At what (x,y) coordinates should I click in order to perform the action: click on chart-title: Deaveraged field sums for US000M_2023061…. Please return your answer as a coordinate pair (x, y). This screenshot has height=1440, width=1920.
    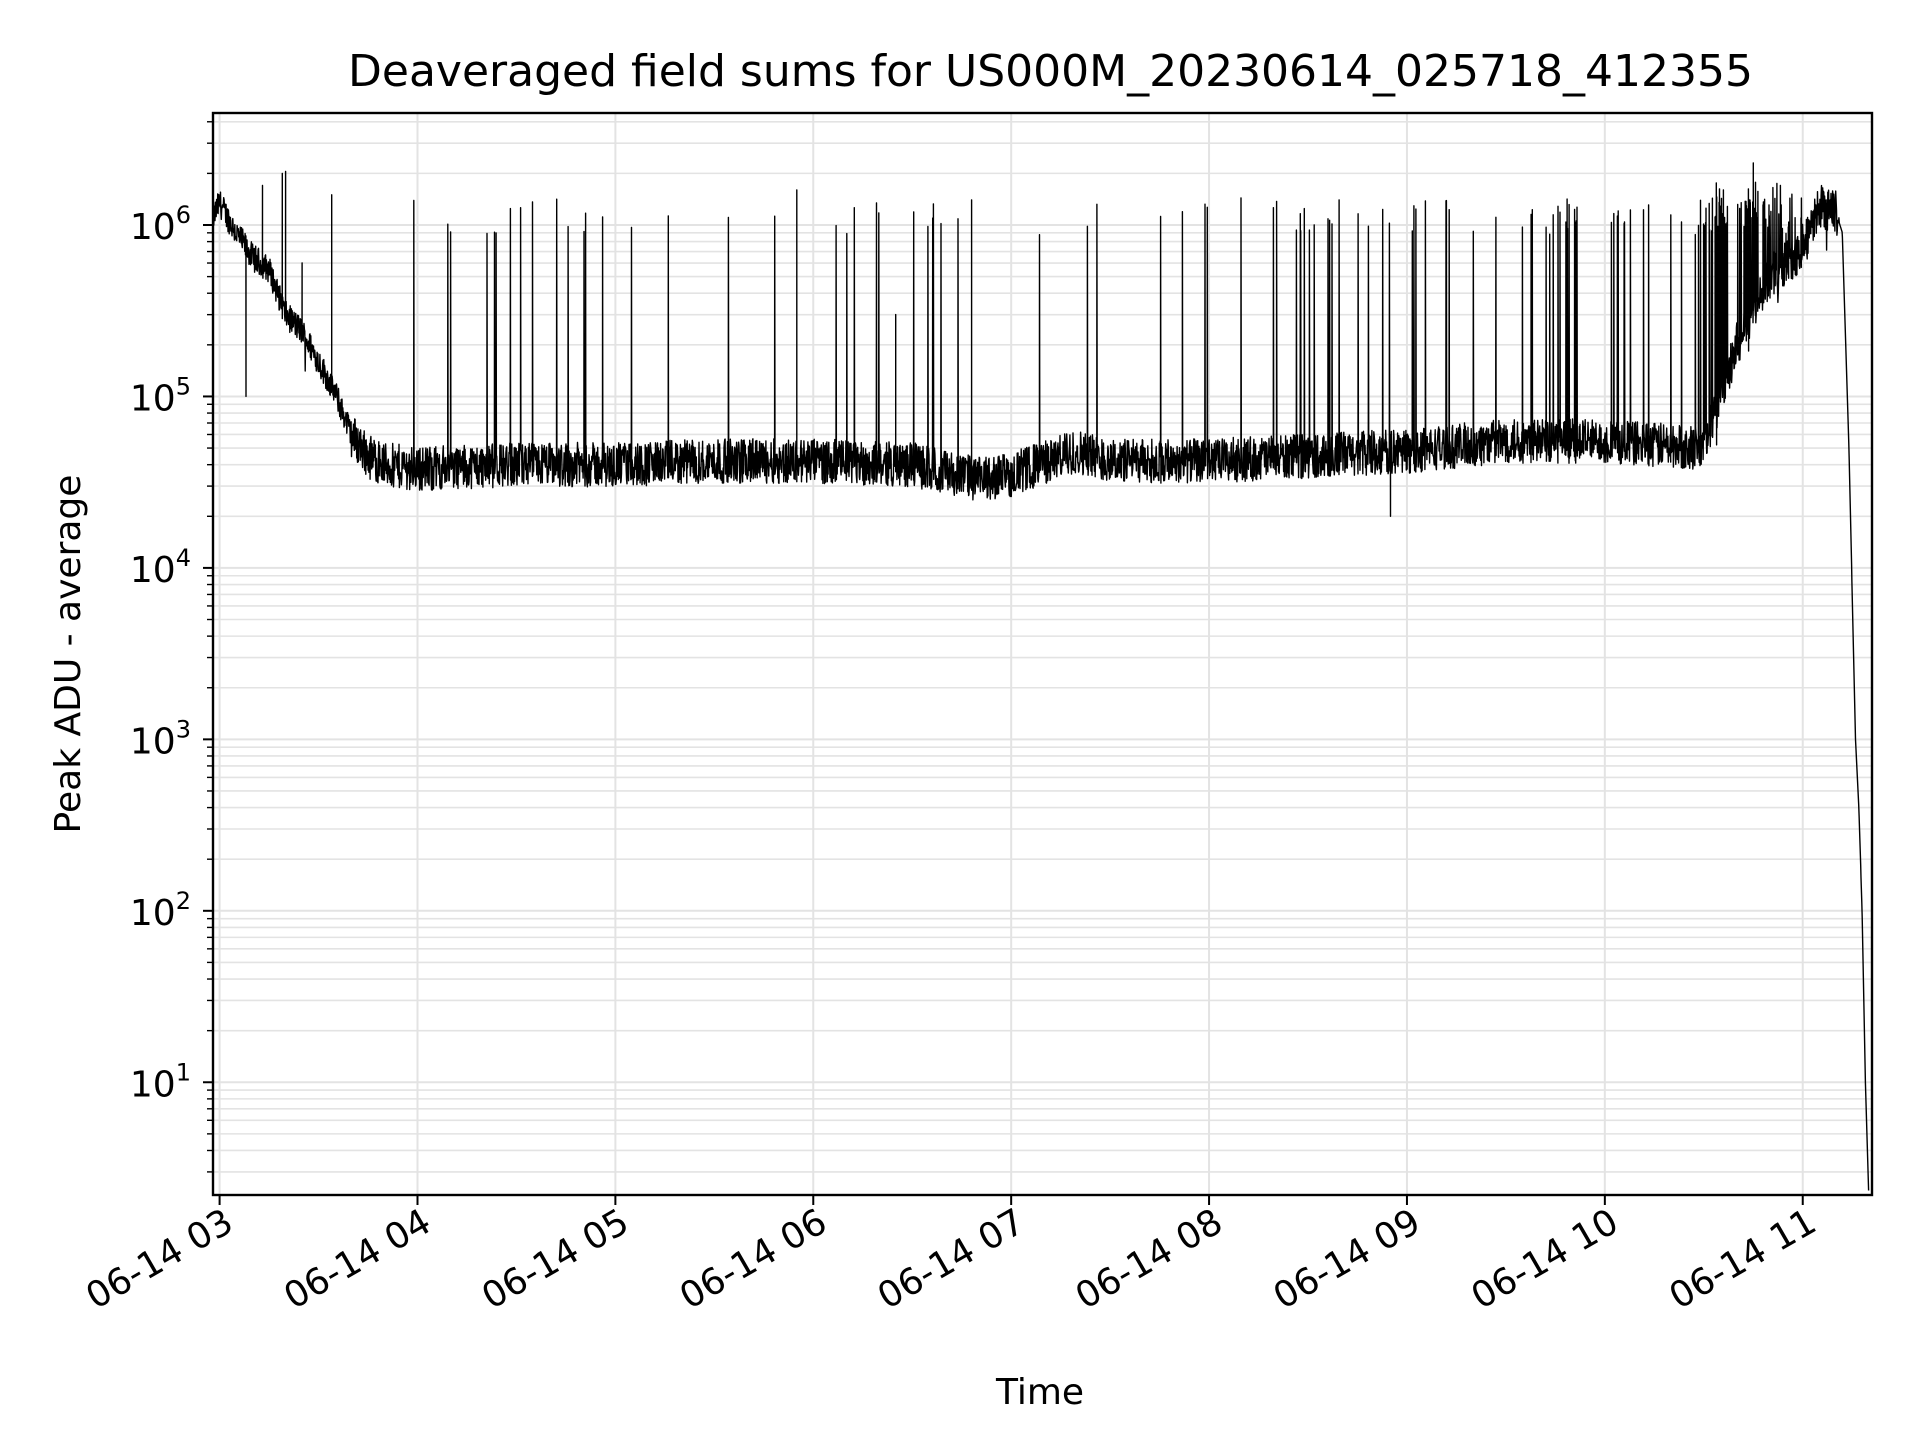
    Looking at the image, I should click on (1050, 71).